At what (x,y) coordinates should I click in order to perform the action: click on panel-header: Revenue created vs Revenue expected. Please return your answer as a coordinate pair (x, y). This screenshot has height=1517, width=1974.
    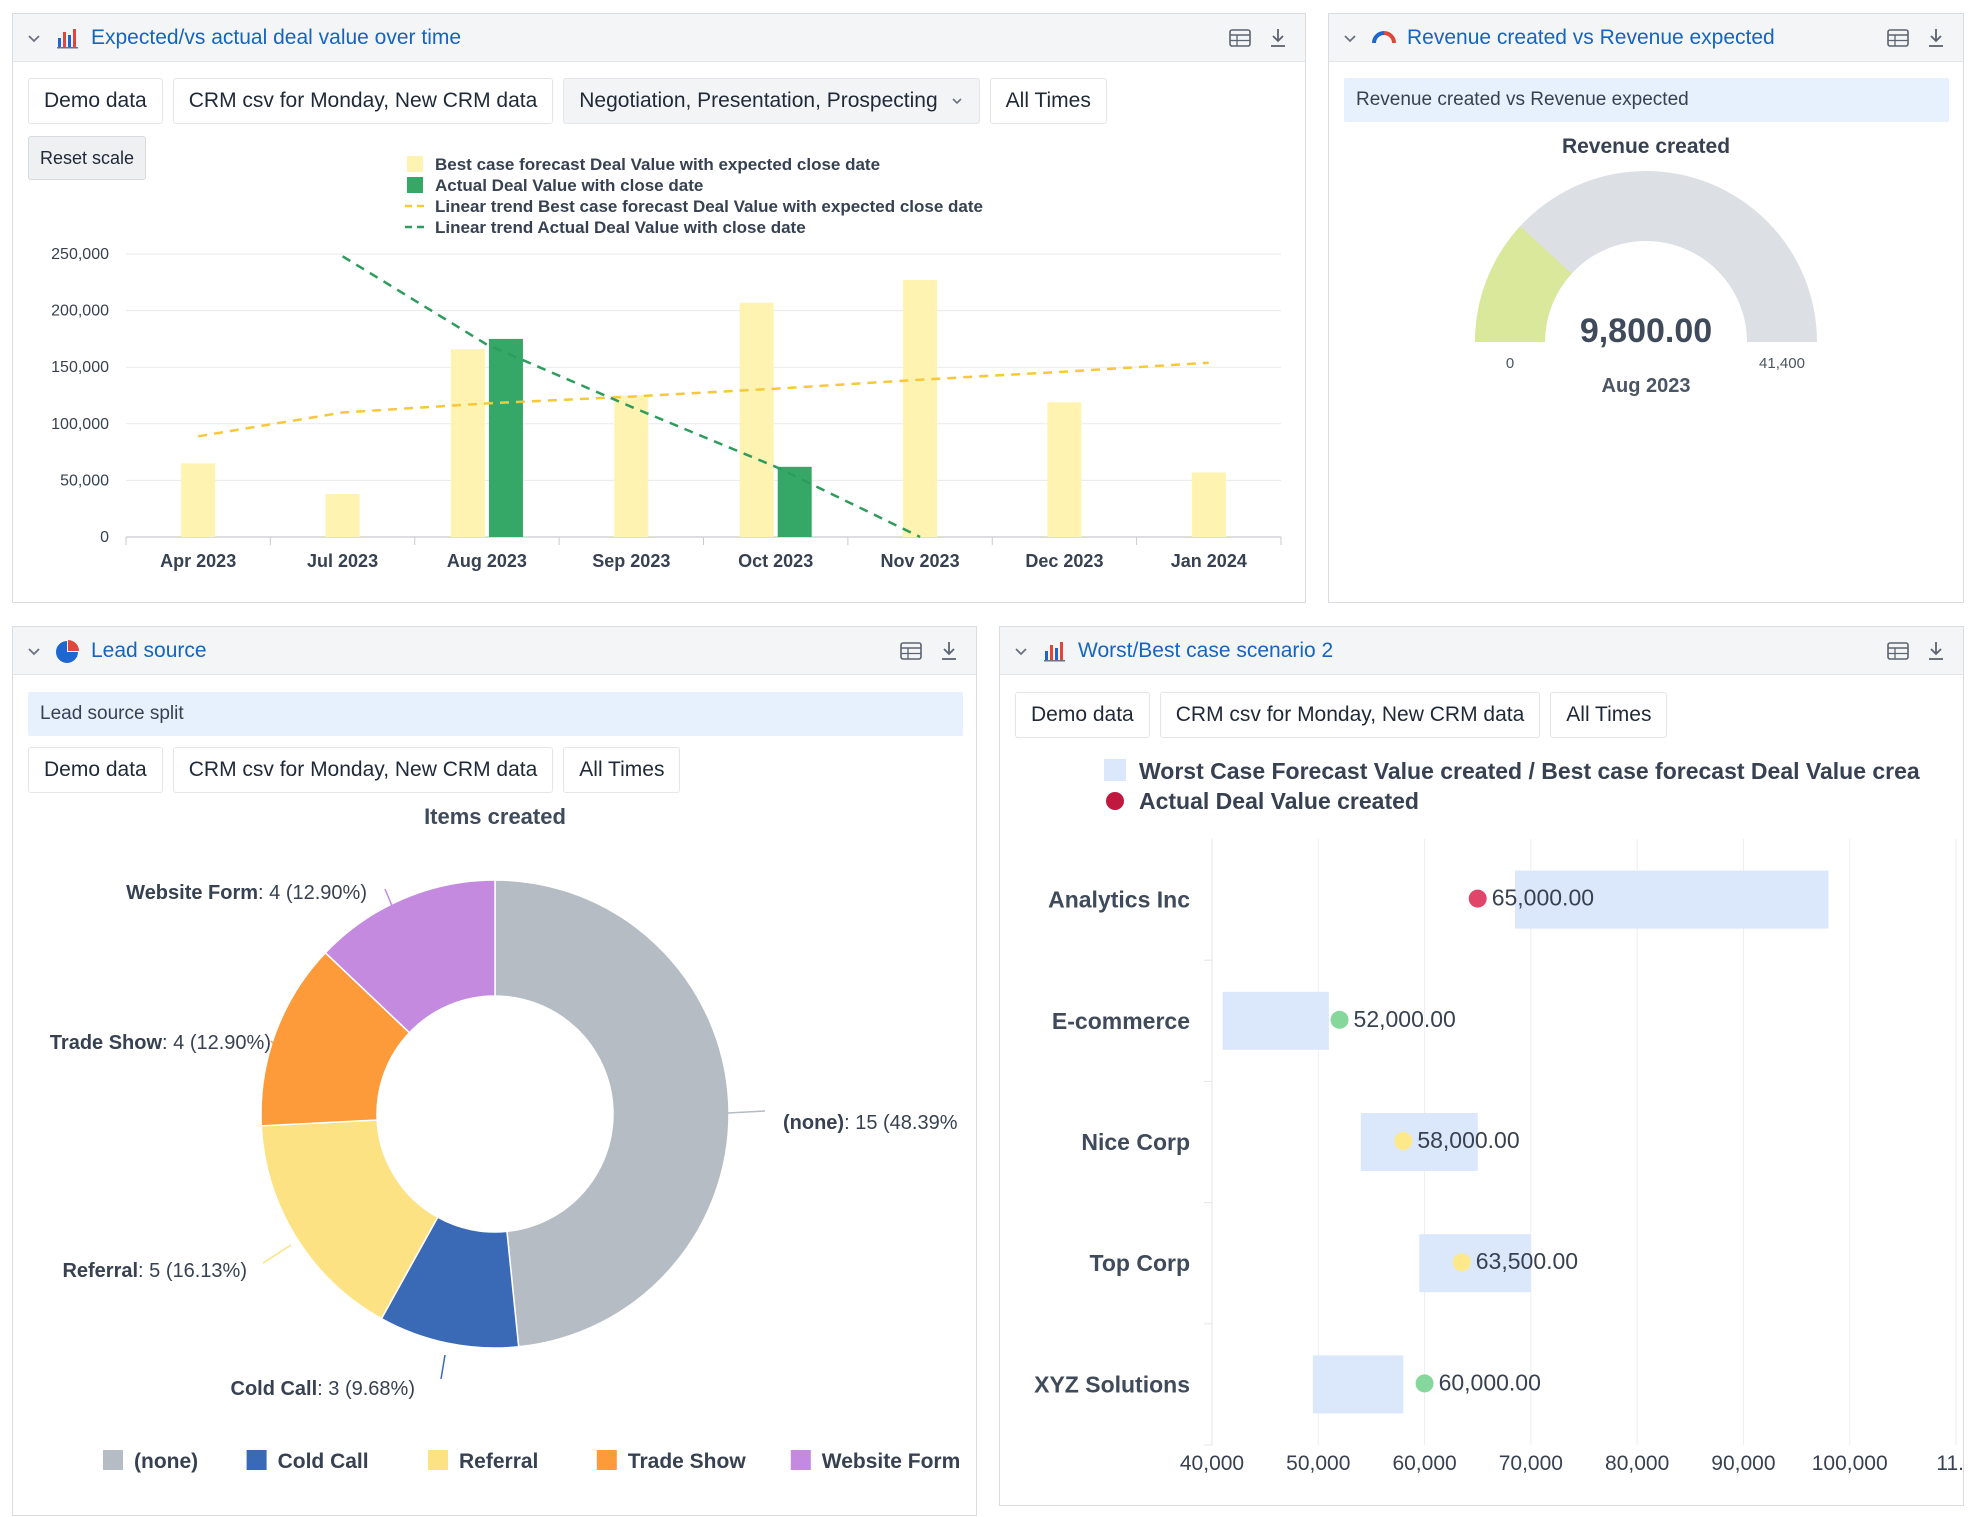
    Looking at the image, I should click on (1646, 38).